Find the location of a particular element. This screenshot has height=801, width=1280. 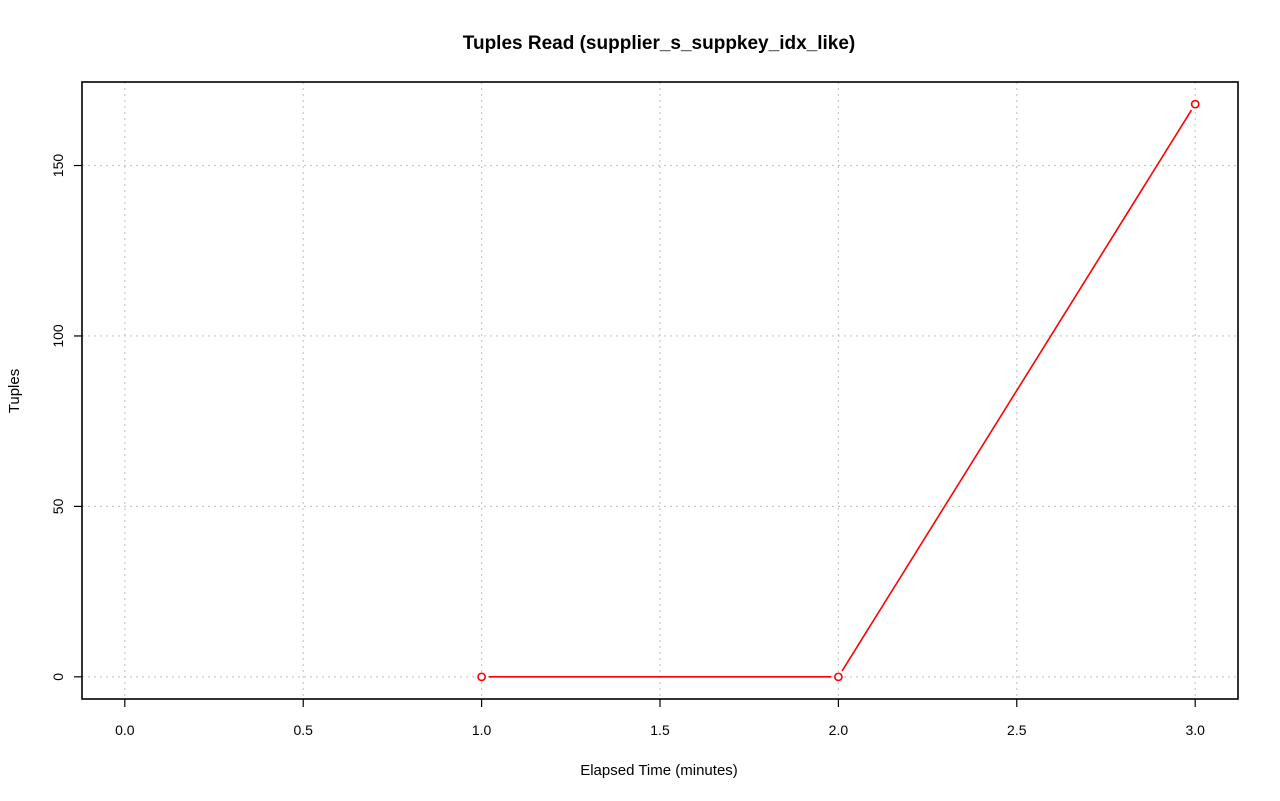

x-tick-label: 0.0 is located at coordinates (125, 730).